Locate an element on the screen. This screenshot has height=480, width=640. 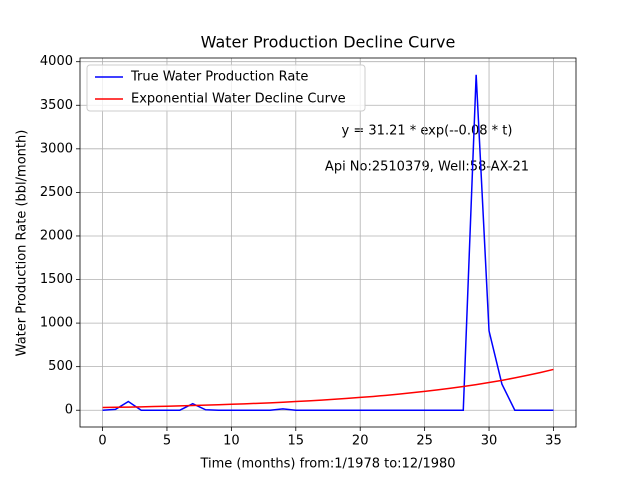
y-axis-label: Water Production Rate (bbl/month) is located at coordinates (22, 243).